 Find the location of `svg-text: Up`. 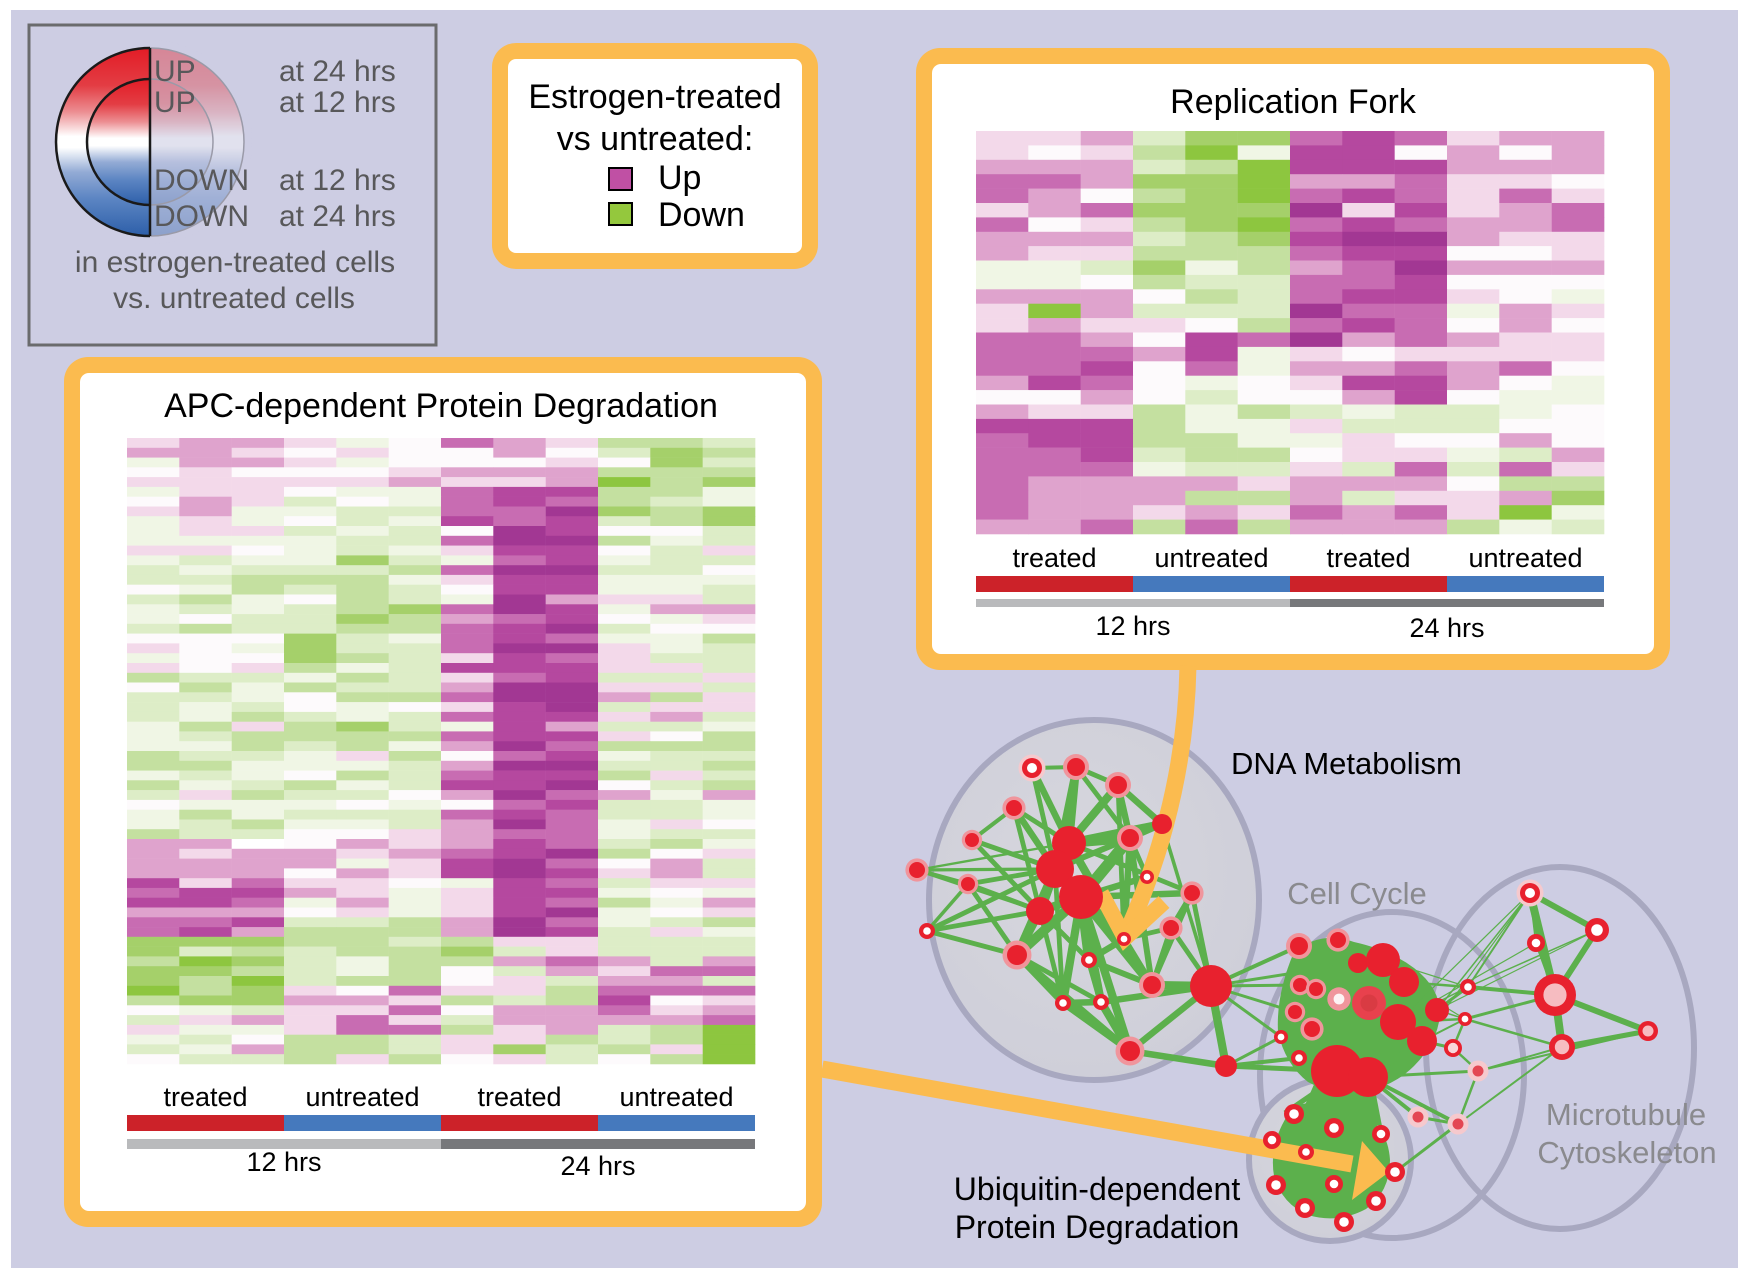

svg-text: Up is located at coordinates (679, 178).